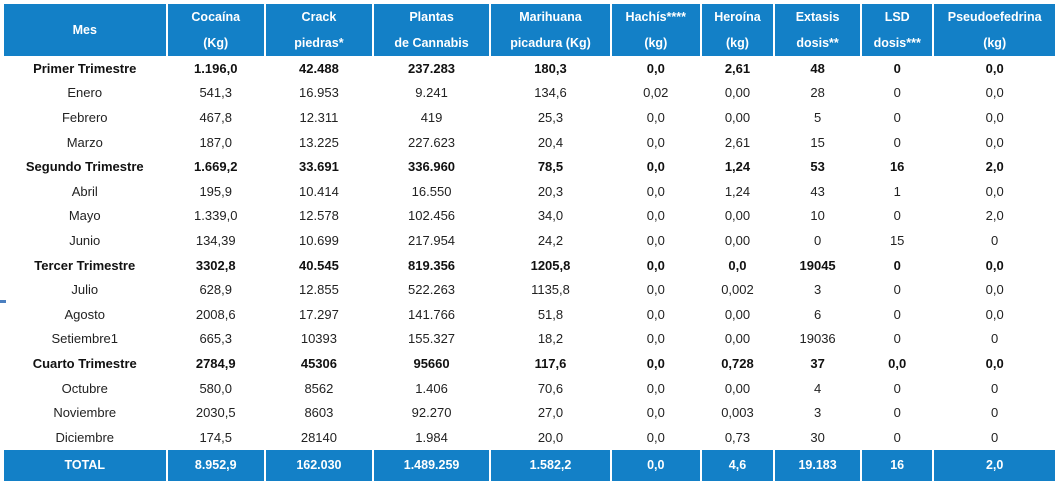  Describe the element at coordinates (550, 240) in the screenshot. I see `table-cell: 24,2` at that location.